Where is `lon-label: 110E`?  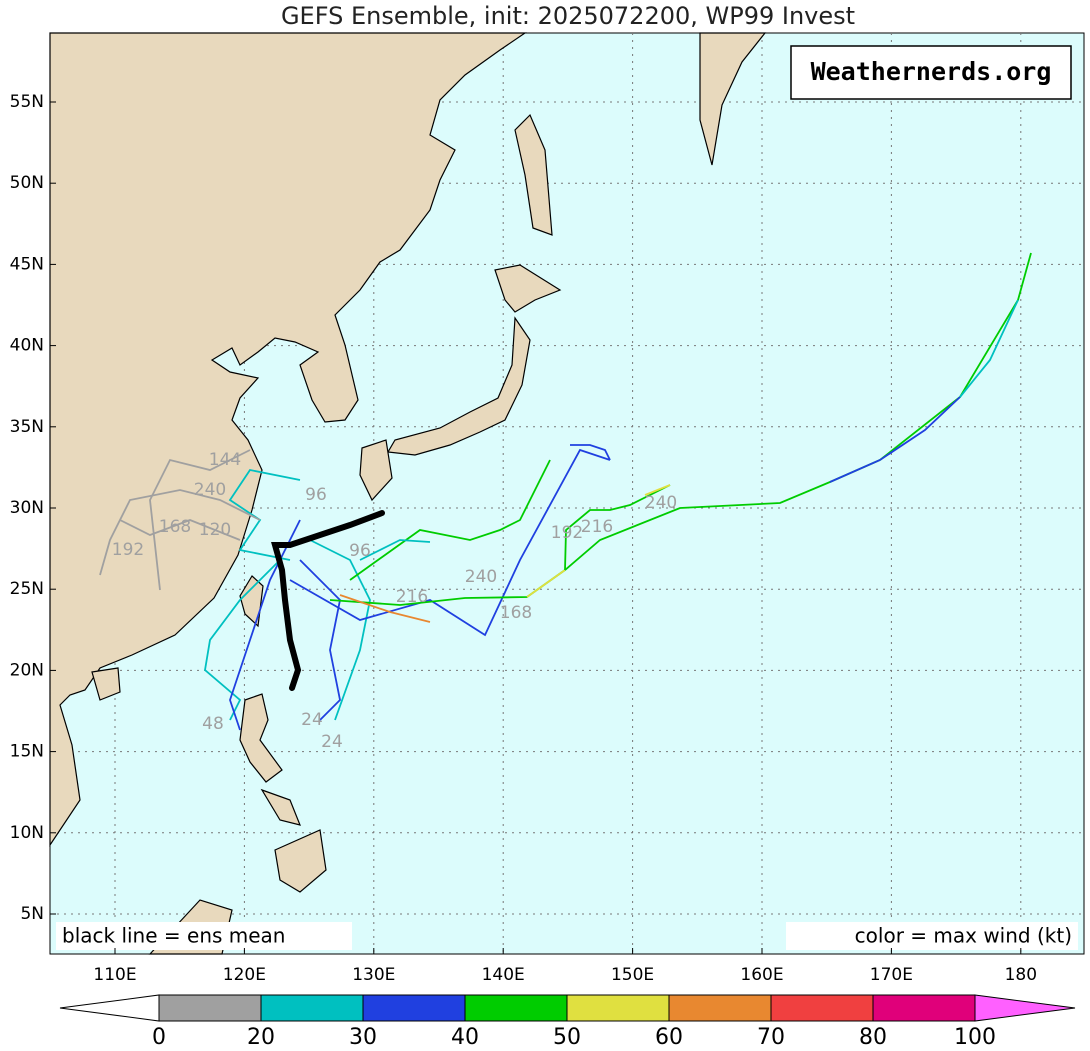
lon-label: 110E is located at coordinates (114, 975).